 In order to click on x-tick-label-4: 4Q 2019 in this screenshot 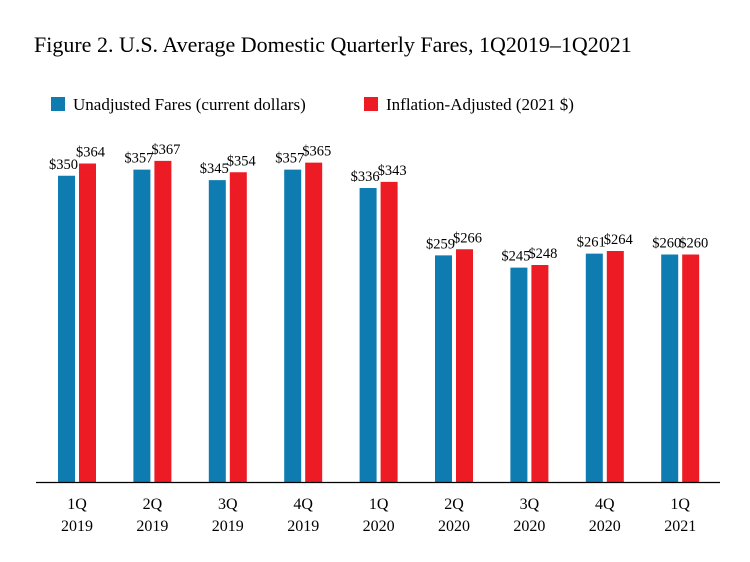, I will do `click(303, 515)`.